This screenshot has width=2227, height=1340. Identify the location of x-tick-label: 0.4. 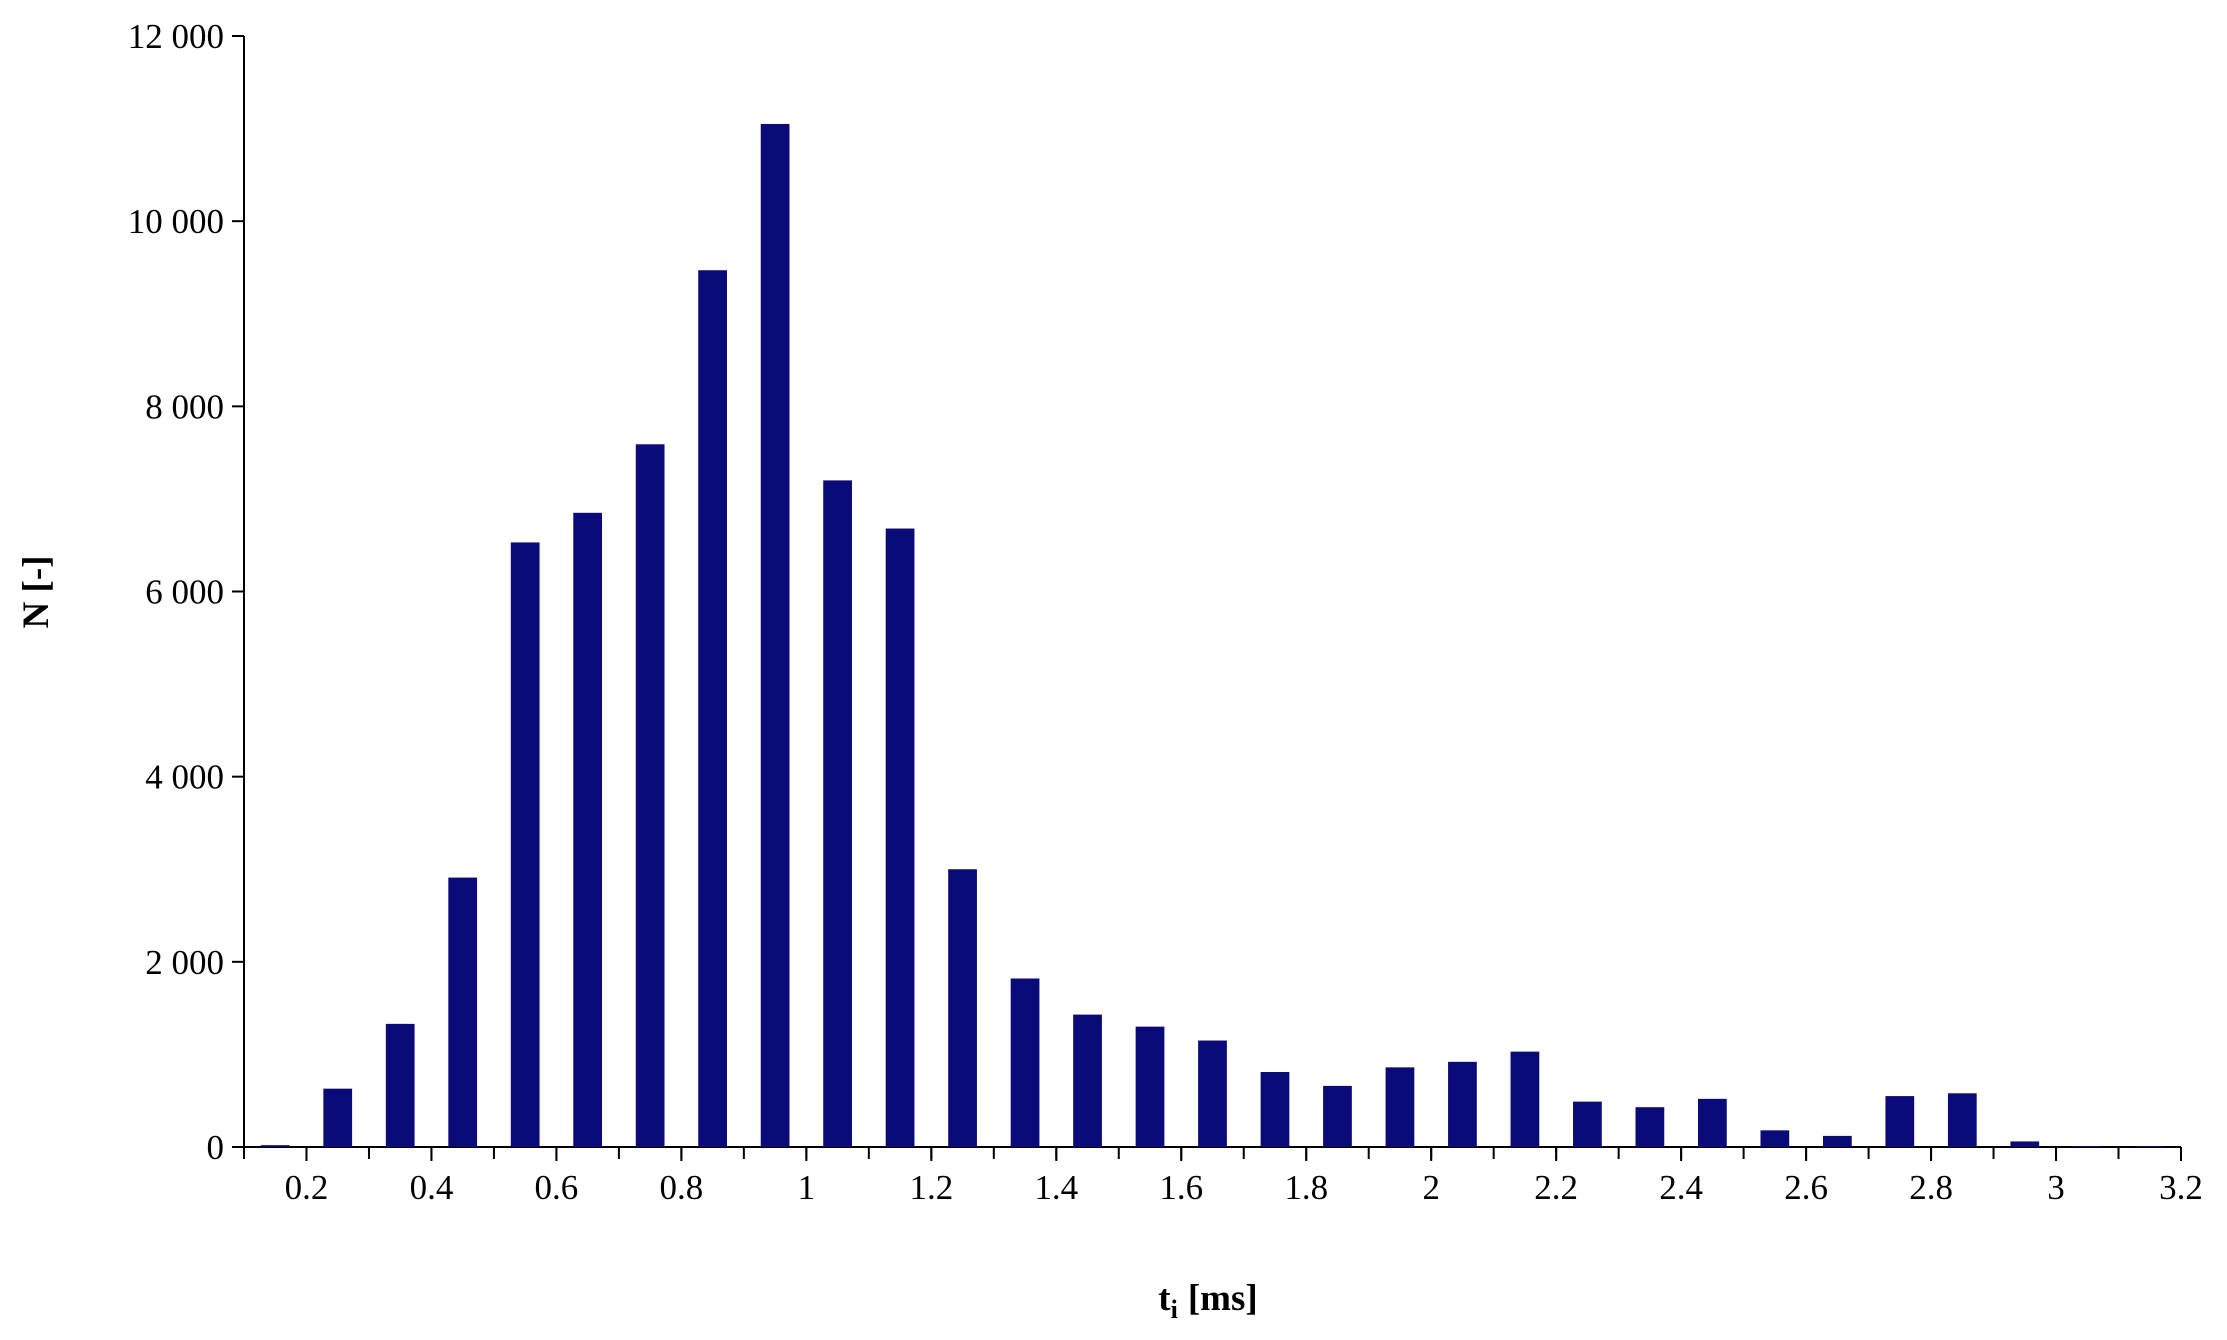
(432, 1187).